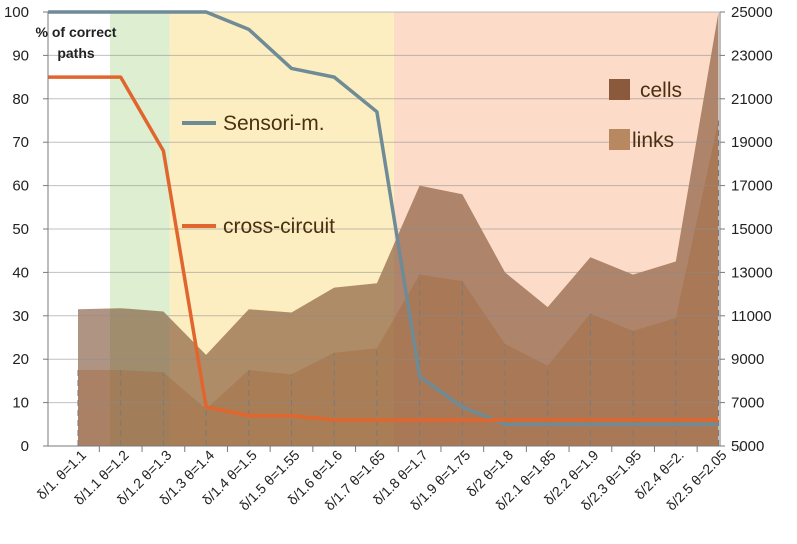  Describe the element at coordinates (752, 12) in the screenshot. I see `y-right-tick-label-25000: 25000` at that location.